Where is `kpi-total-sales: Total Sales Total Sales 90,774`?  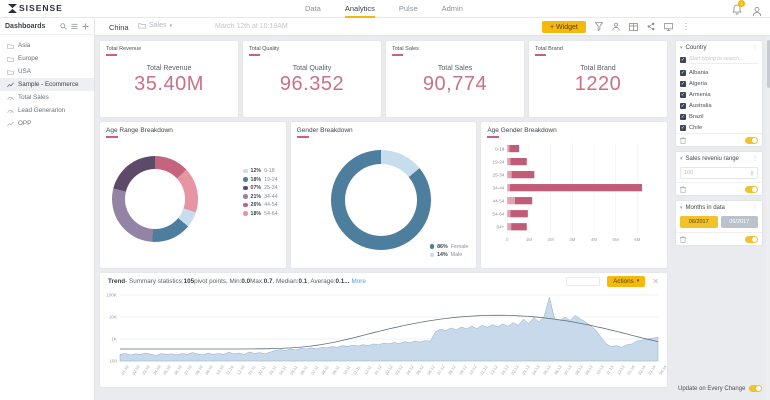 kpi-total-sales: Total Sales Total Sales 90,774 is located at coordinates (455, 79).